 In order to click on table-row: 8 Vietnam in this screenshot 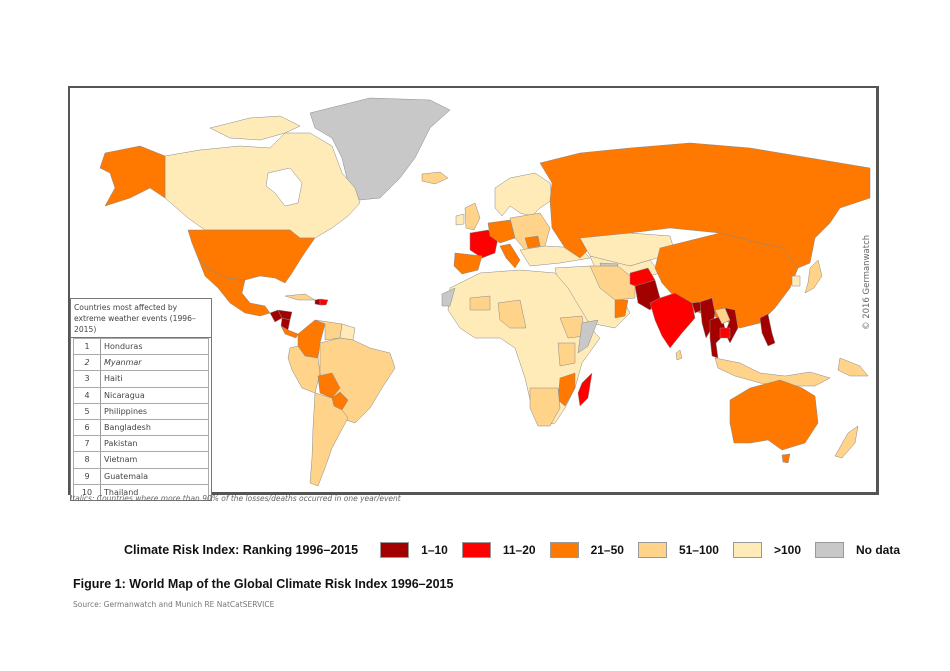, I will do `click(141, 459)`.